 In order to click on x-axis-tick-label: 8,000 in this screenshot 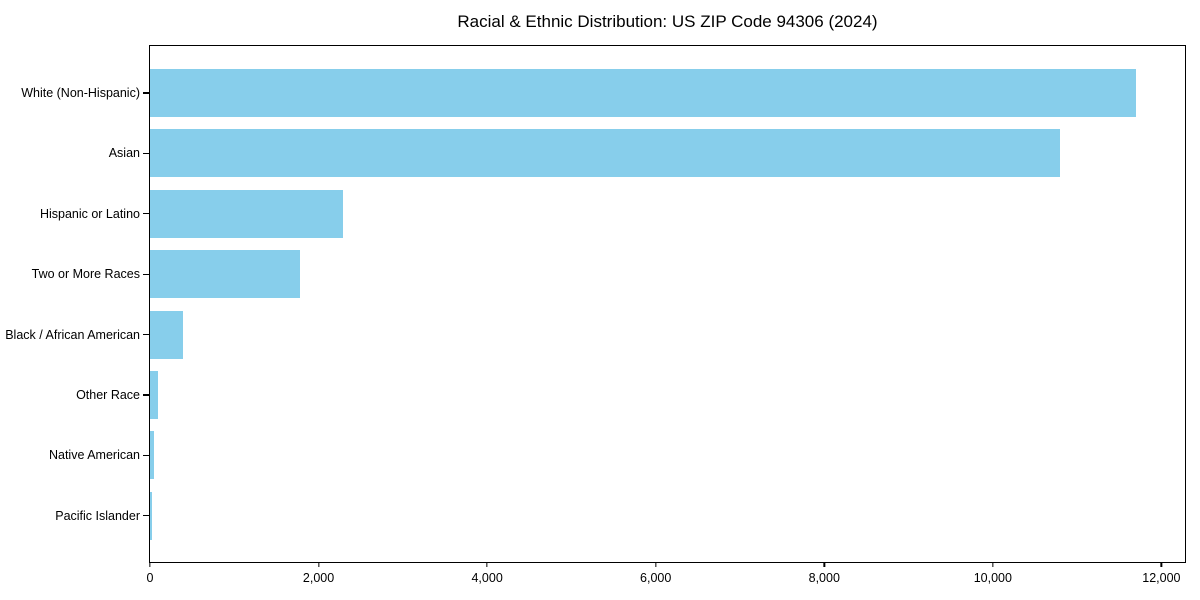, I will do `click(824, 578)`.